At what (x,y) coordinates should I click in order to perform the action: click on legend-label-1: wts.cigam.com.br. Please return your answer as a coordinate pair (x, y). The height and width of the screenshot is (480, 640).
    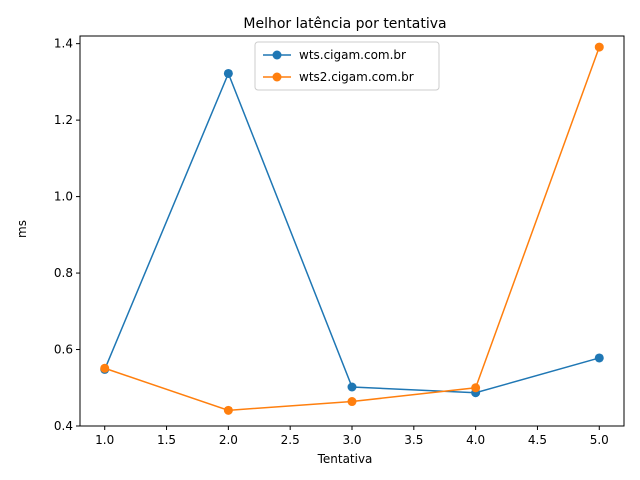
    Looking at the image, I should click on (352, 55).